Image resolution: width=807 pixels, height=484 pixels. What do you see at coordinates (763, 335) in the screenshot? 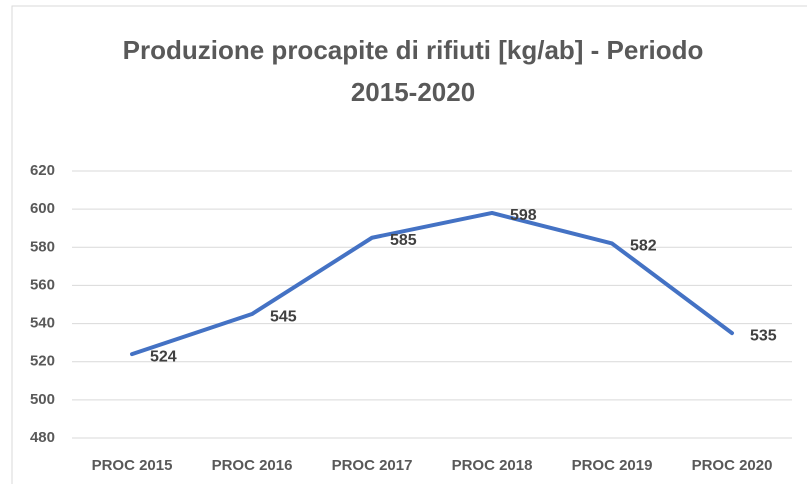
I see `data-label: 535` at bounding box center [763, 335].